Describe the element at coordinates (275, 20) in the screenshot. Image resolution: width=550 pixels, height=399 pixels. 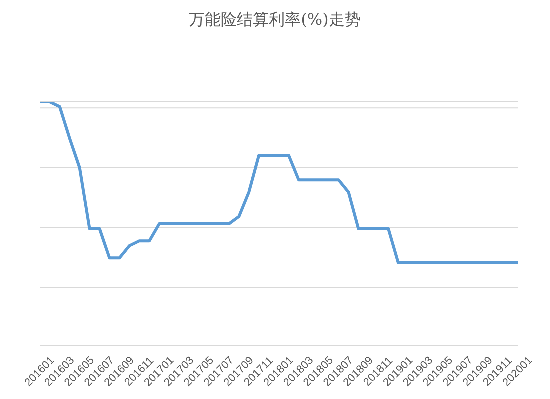
I see `chart-title: 万能险结算利率(%)走势` at that location.